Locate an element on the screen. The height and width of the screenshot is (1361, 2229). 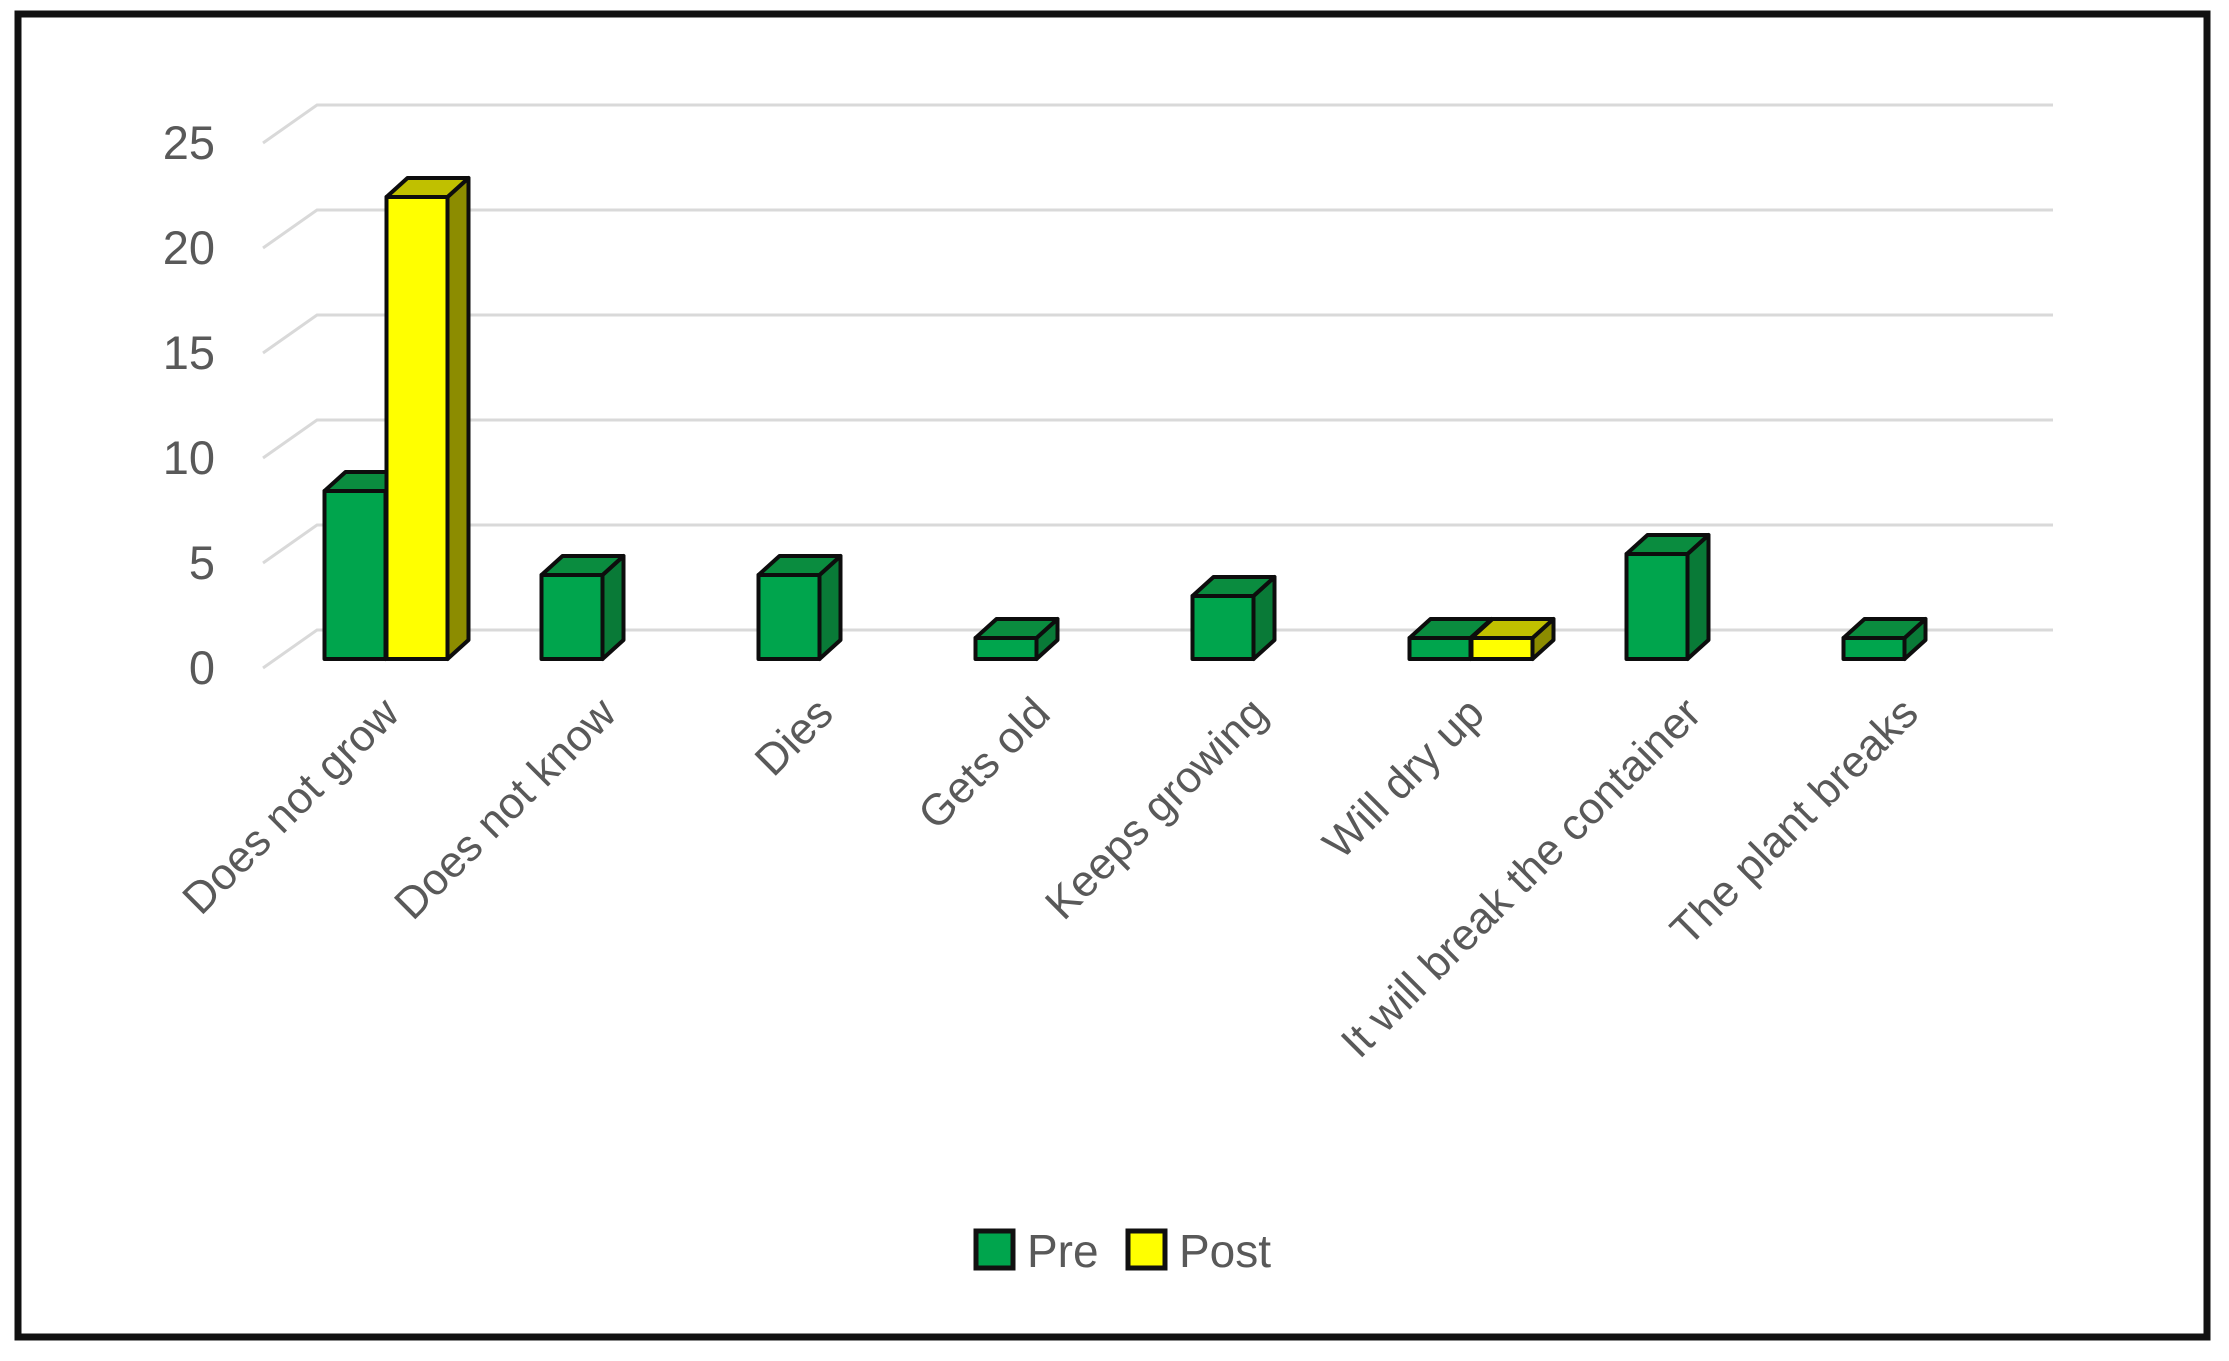
bar-pre-2-front-face is located at coordinates (789, 617).